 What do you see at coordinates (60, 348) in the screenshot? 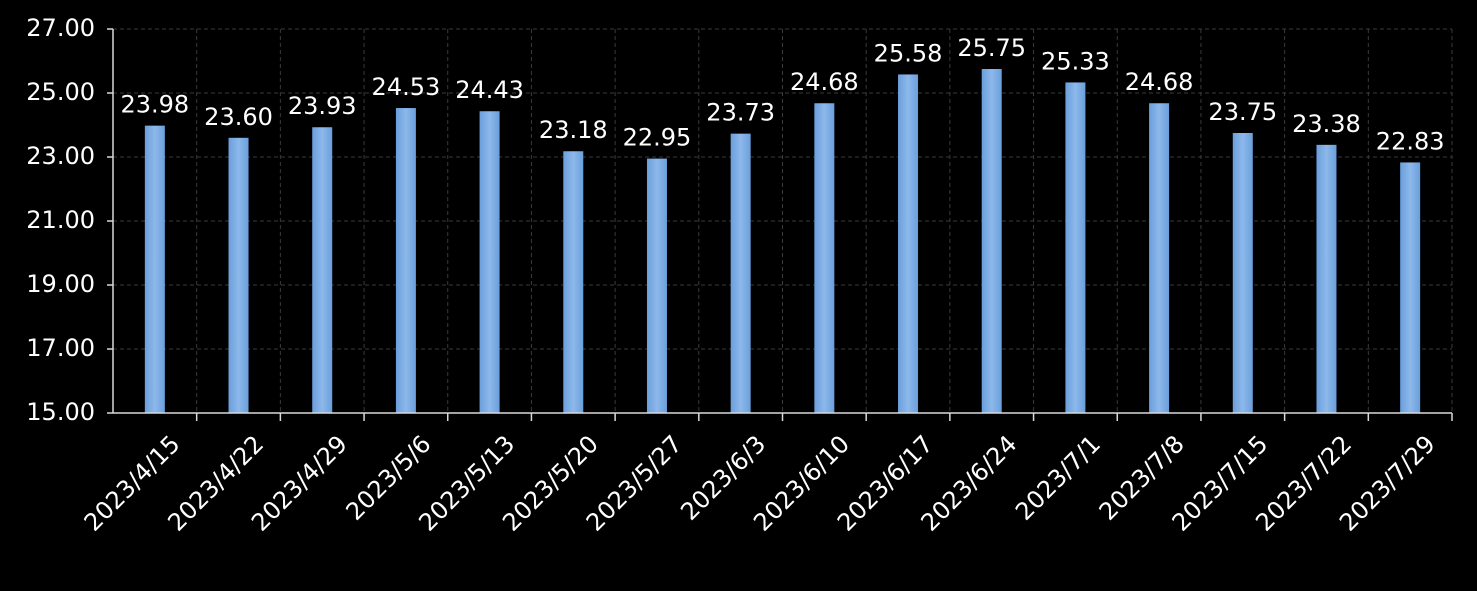
I see `y-tick-label: 17.00` at bounding box center [60, 348].